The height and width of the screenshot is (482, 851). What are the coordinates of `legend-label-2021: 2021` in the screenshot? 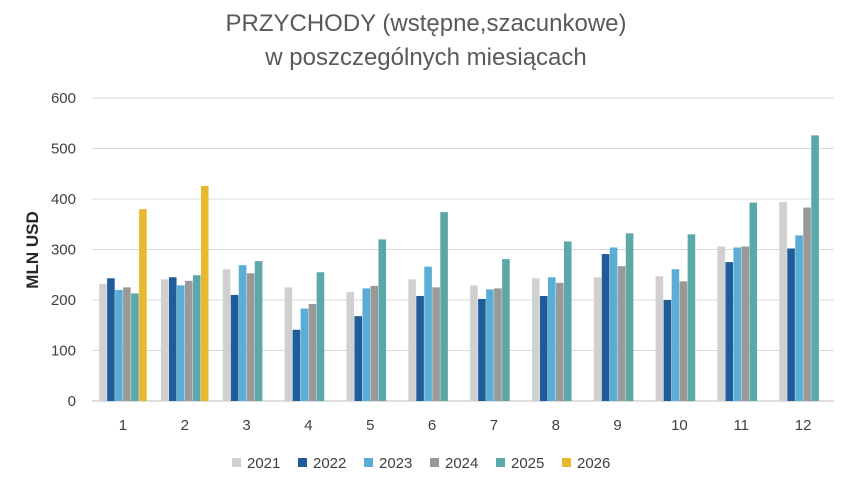 It's located at (263, 463).